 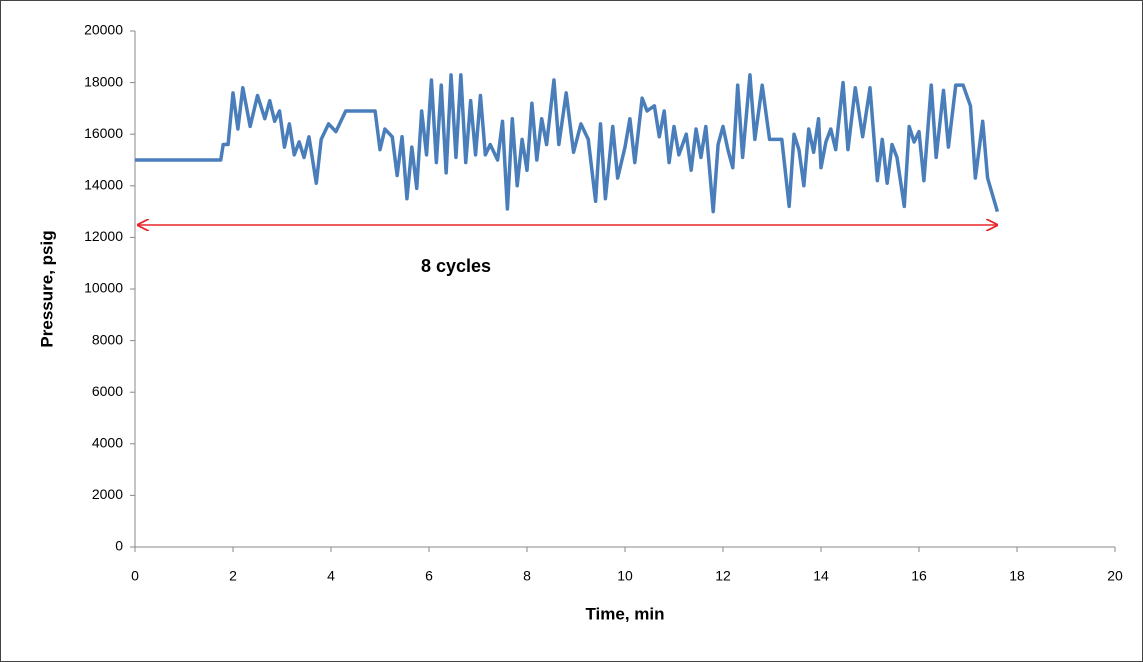 What do you see at coordinates (919, 576) in the screenshot?
I see `x-tick-label: 16` at bounding box center [919, 576].